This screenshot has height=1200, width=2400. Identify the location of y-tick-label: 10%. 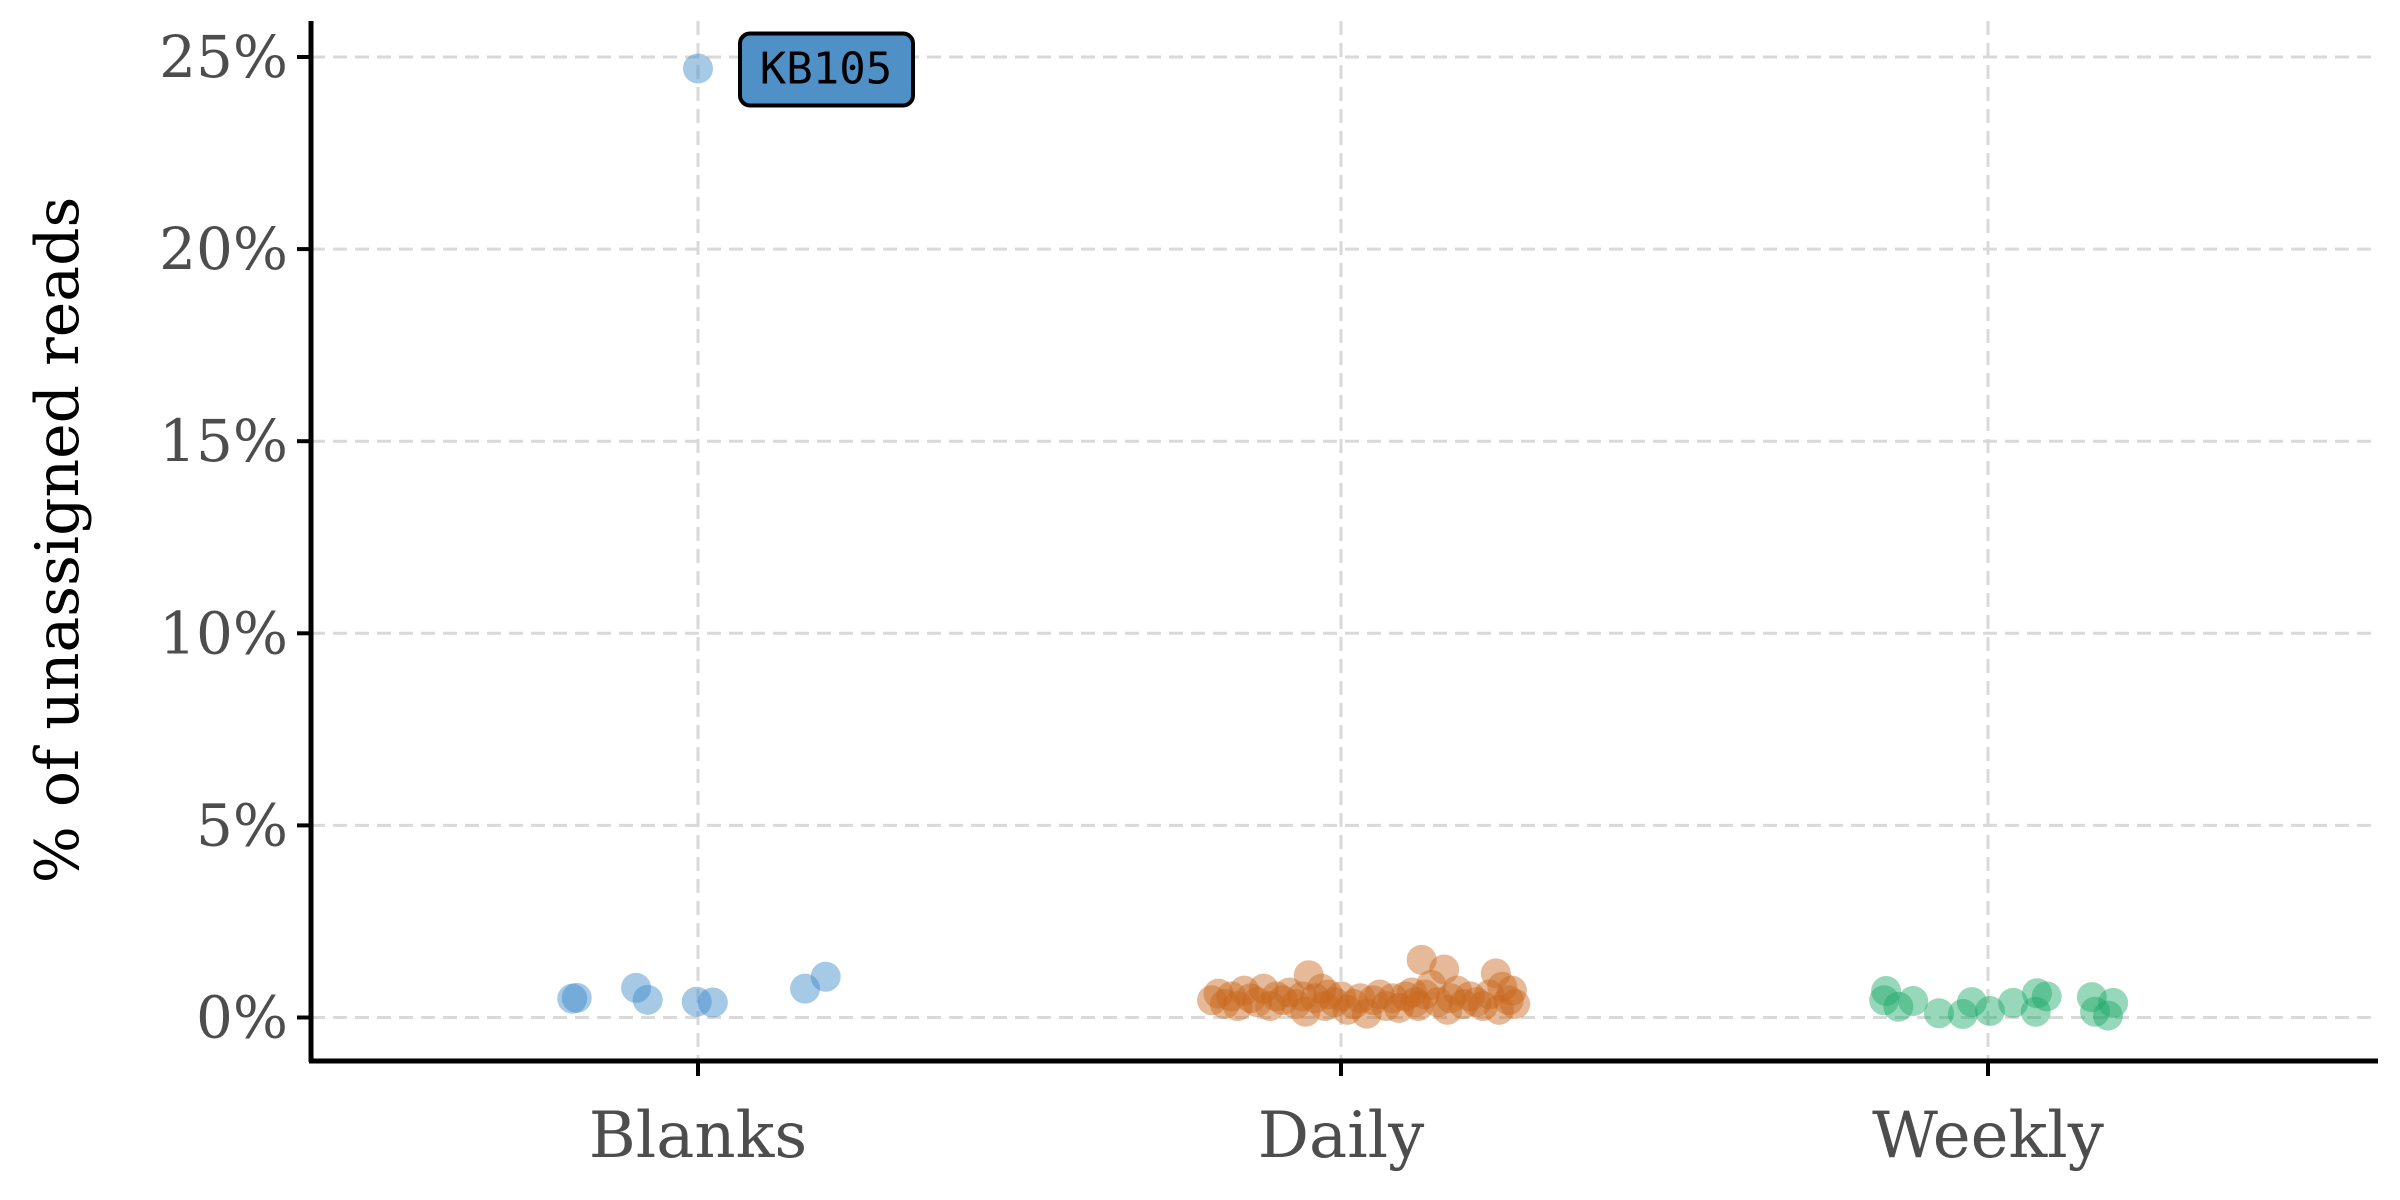
(223, 633).